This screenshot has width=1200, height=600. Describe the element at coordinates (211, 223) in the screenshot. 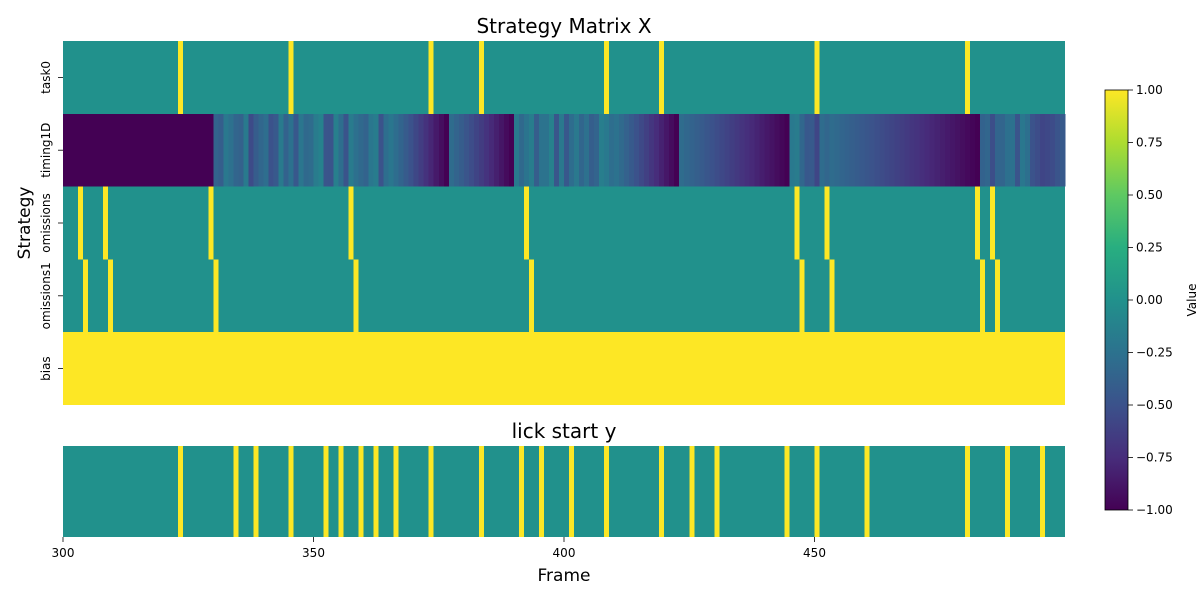

I see `omissions-spike` at that location.